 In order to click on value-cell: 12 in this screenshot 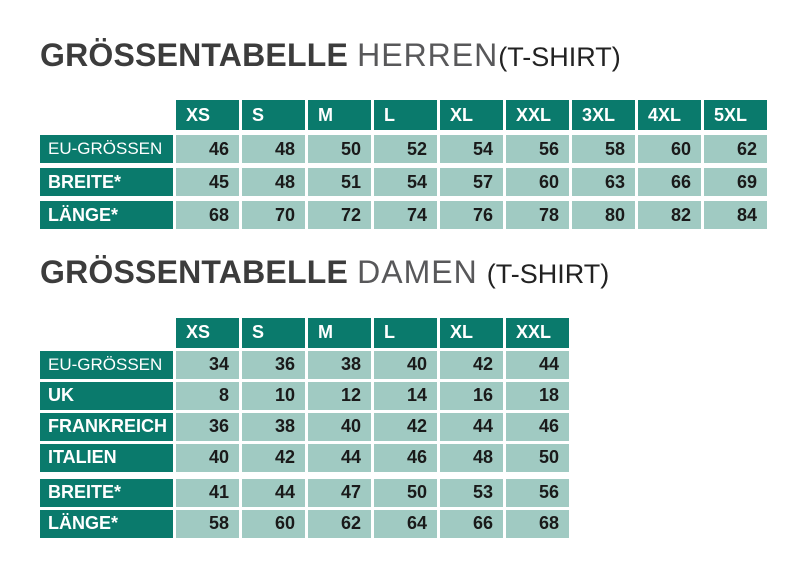, I will do `click(339, 395)`.